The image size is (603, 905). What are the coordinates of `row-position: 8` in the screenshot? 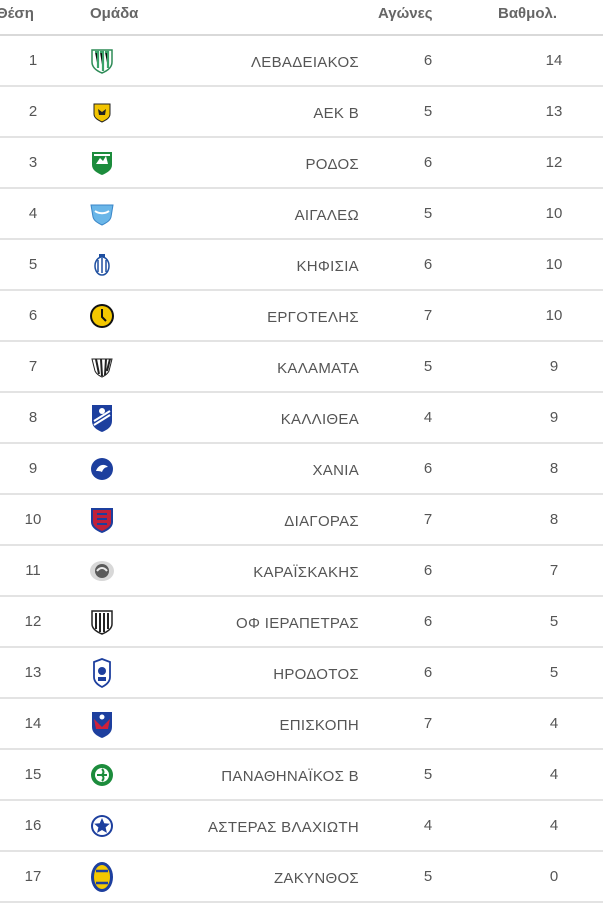 It's located at (33, 417).